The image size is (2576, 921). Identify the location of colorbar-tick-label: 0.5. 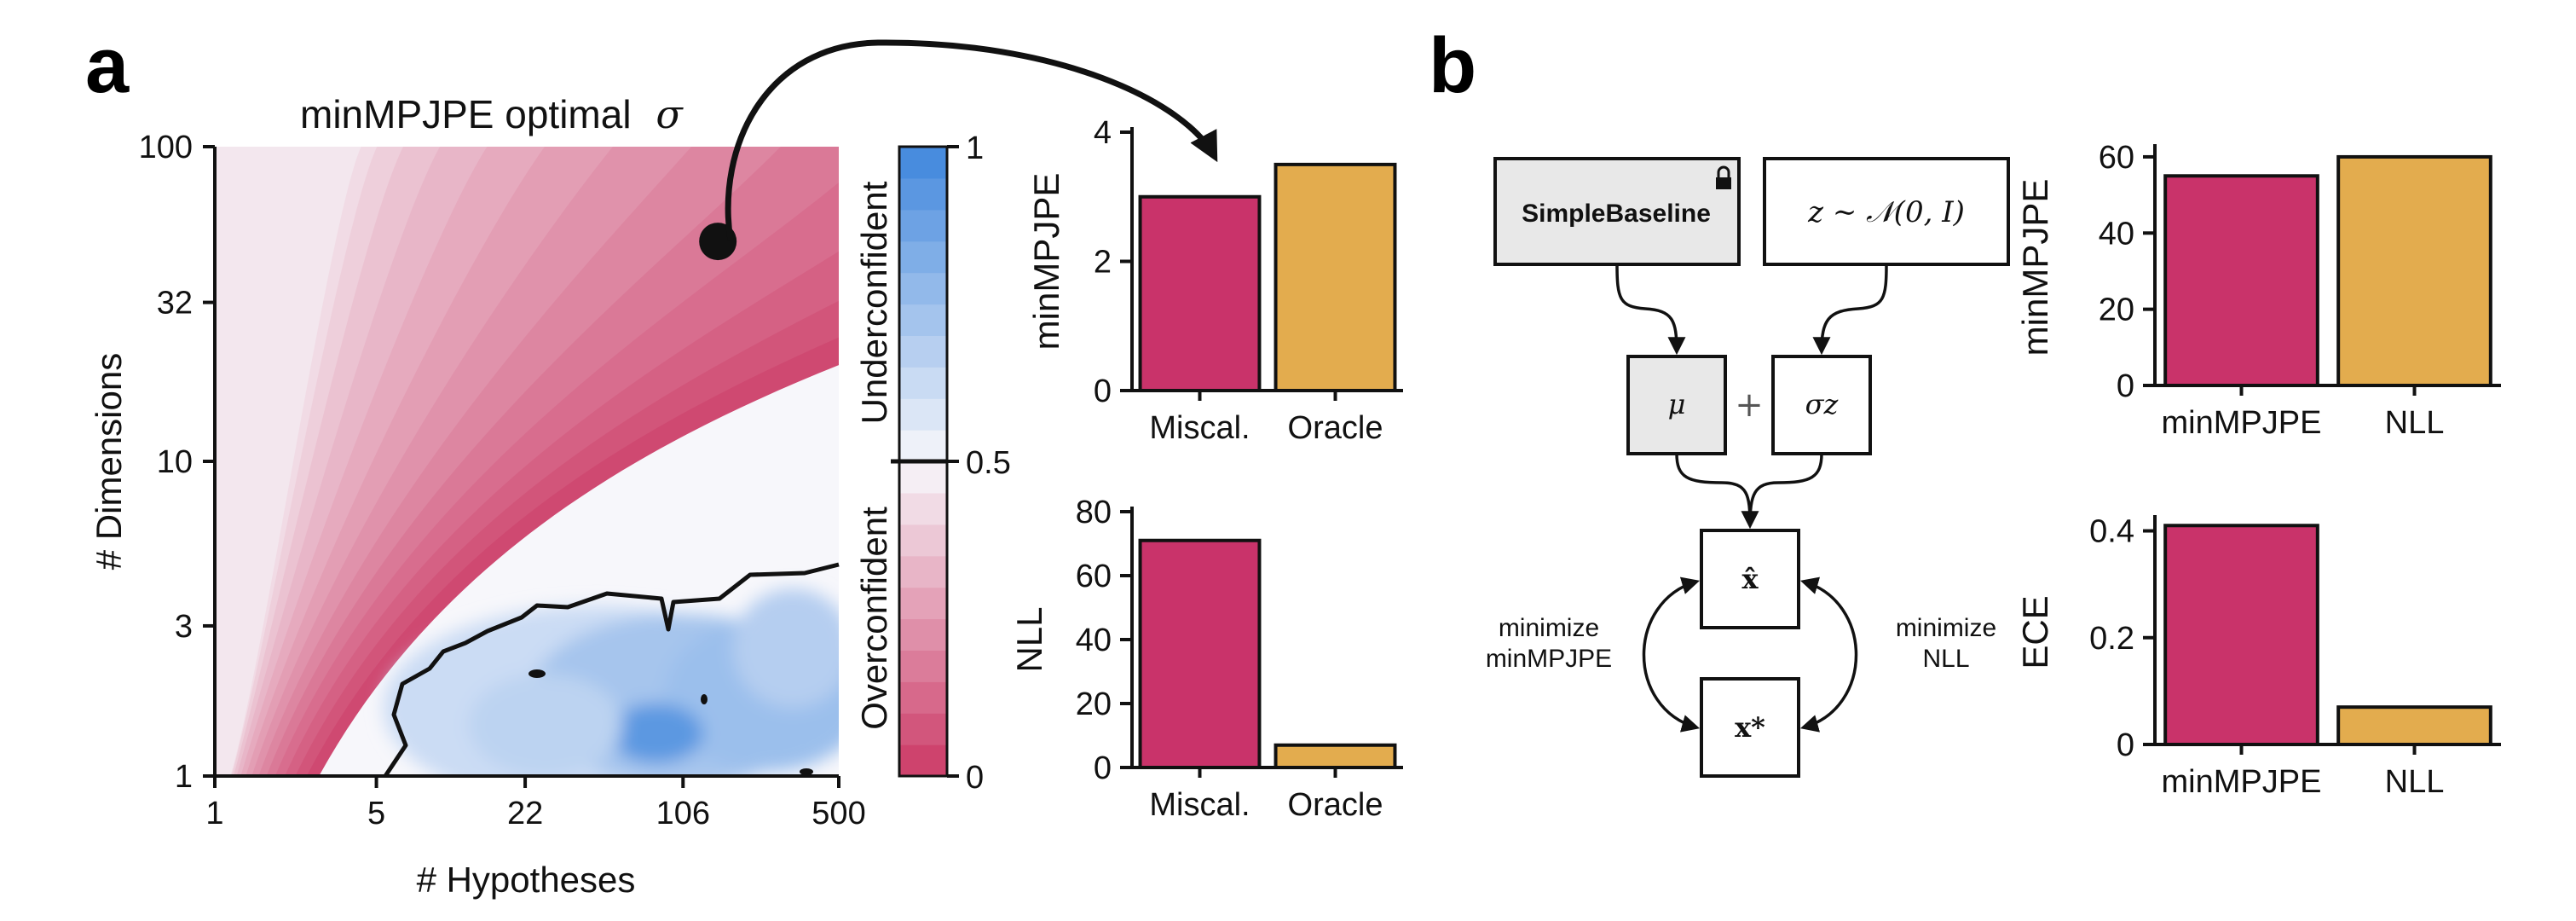
(988, 463).